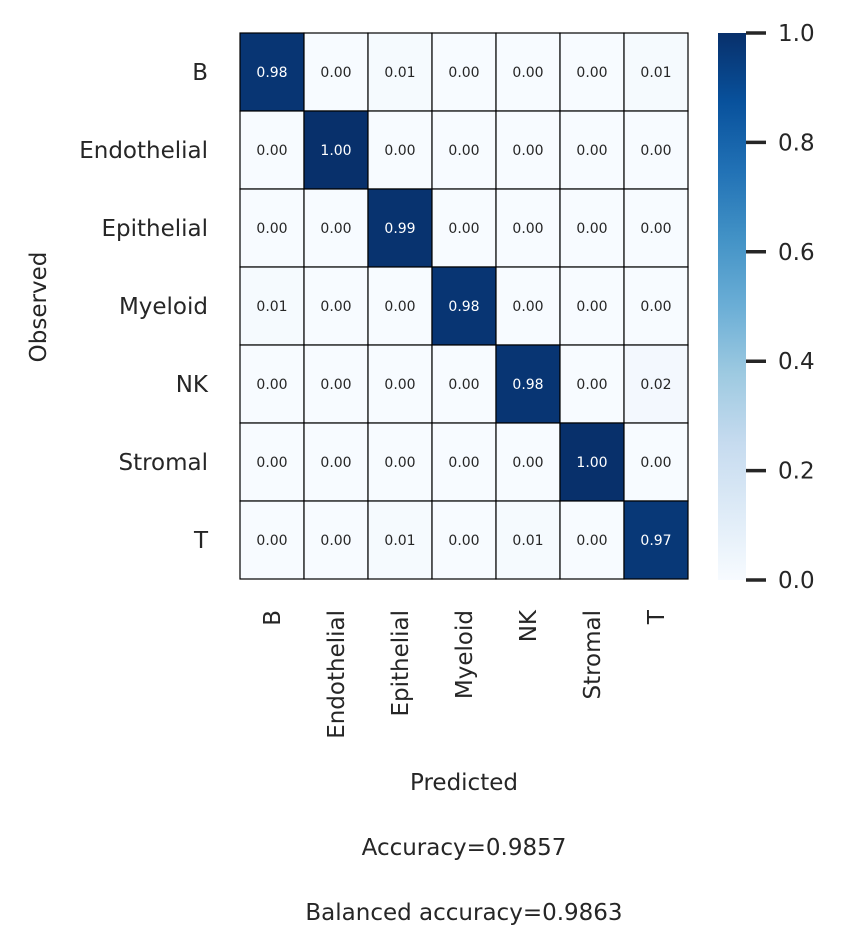 The width and height of the screenshot is (841, 950). Describe the element at coordinates (192, 385) in the screenshot. I see `y-tick-label: NK` at that location.